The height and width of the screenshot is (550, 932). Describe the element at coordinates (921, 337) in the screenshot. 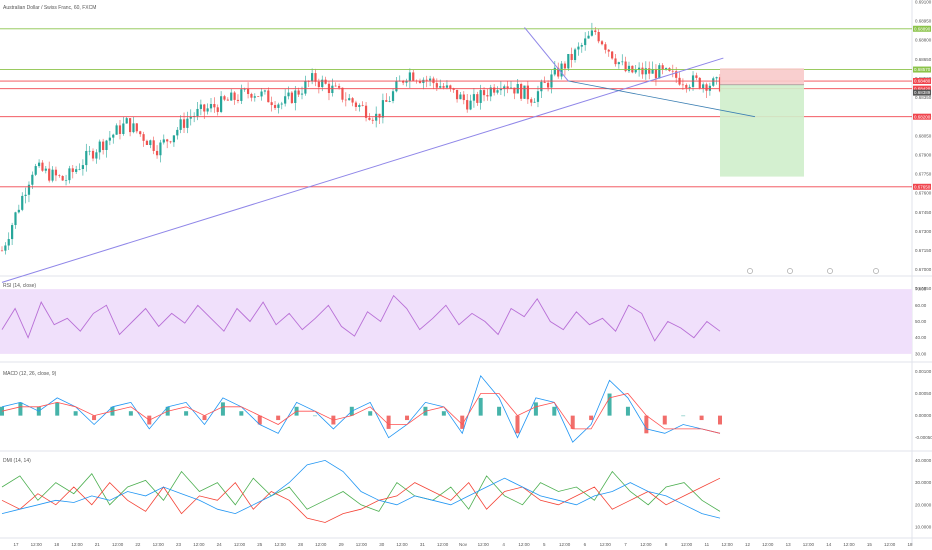

I see `rsi-tick-label: 40.00` at that location.